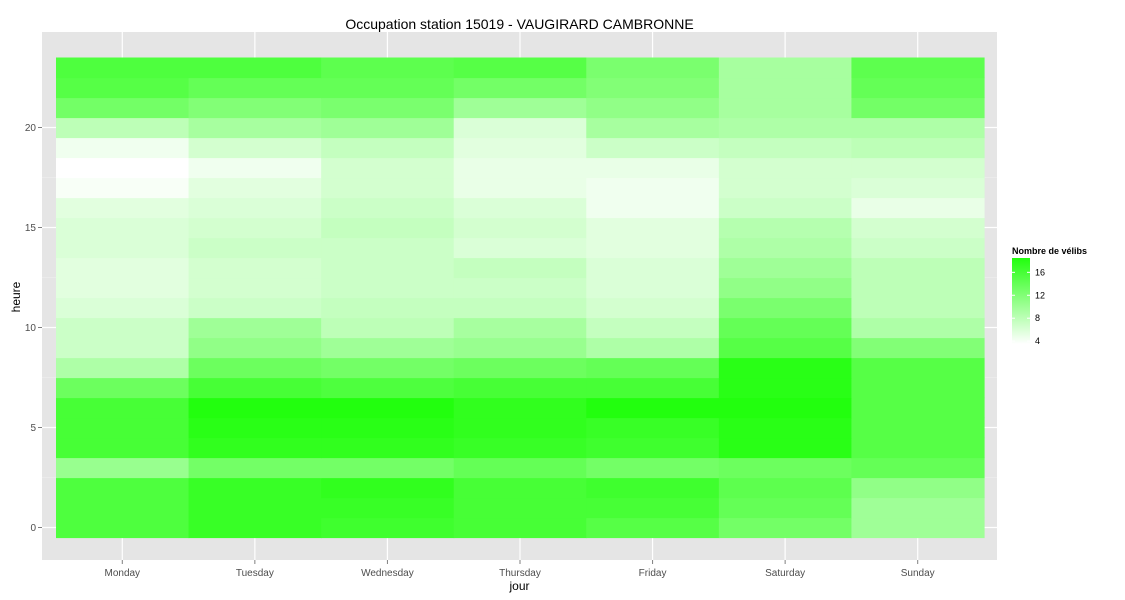 Image resolution: width=1125 pixels, height=600 pixels. I want to click on legend-ticks: 4 8 12 16, so click(1028, 306).